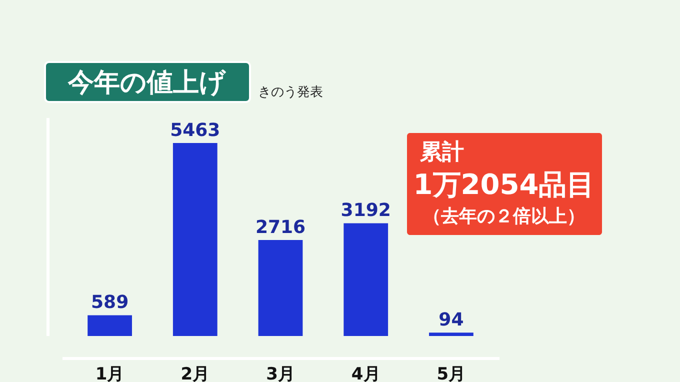 This screenshot has height=382, width=680. Describe the element at coordinates (441, 152) in the screenshot. I see `annotation: 累計` at that location.